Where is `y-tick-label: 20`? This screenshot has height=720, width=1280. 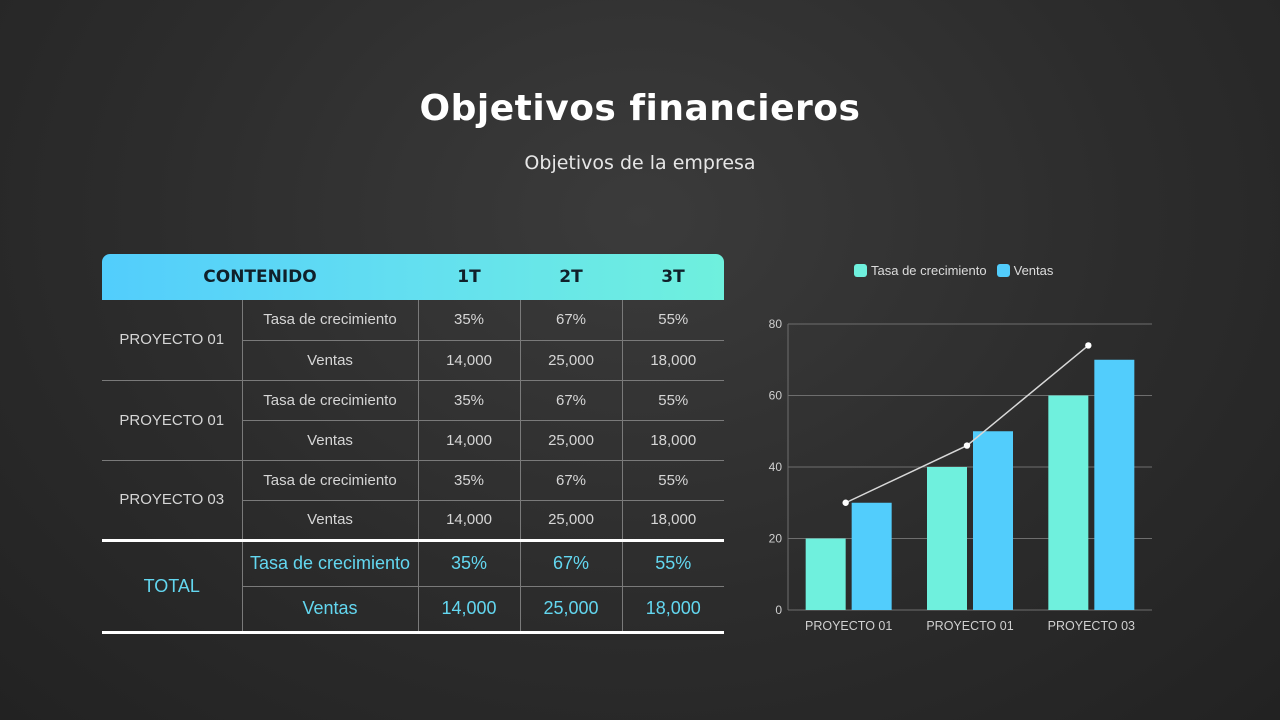 y-tick-label: 20 is located at coordinates (776, 539).